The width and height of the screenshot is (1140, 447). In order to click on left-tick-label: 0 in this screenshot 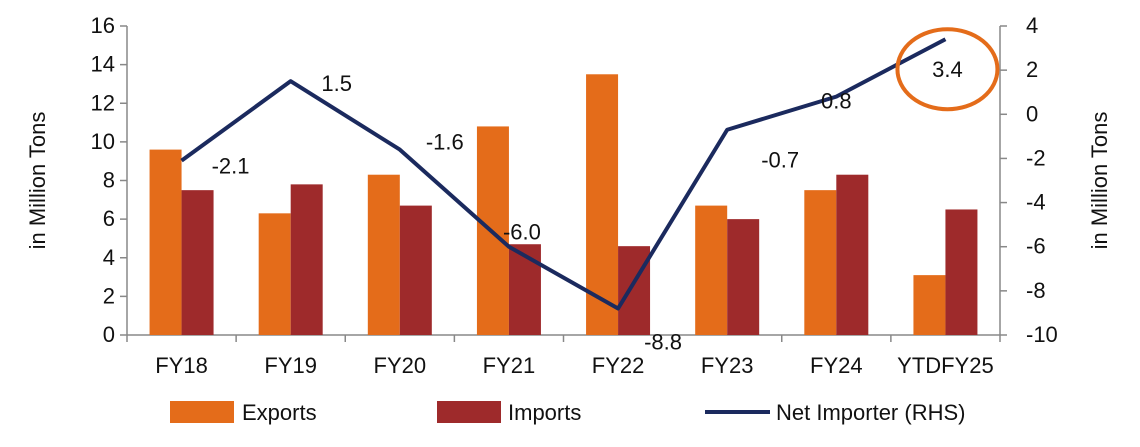, I will do `click(109, 334)`.